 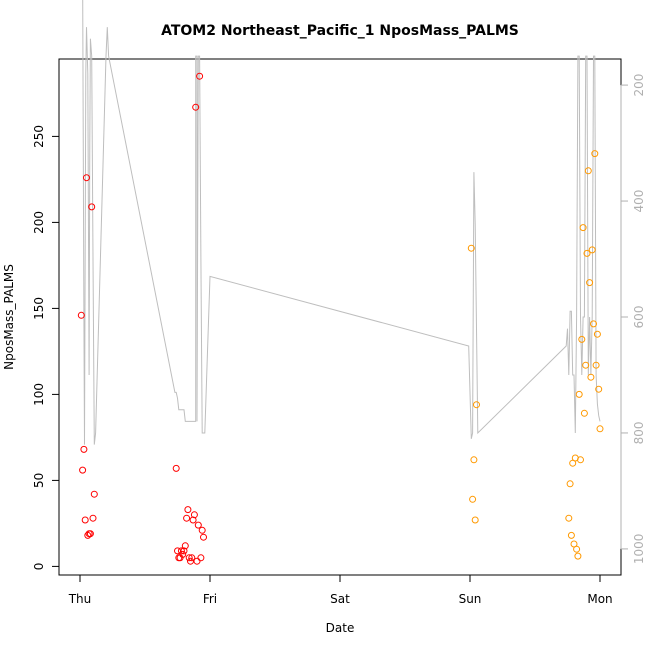 What do you see at coordinates (39, 136) in the screenshot?
I see `y-tick-label: 250` at bounding box center [39, 136].